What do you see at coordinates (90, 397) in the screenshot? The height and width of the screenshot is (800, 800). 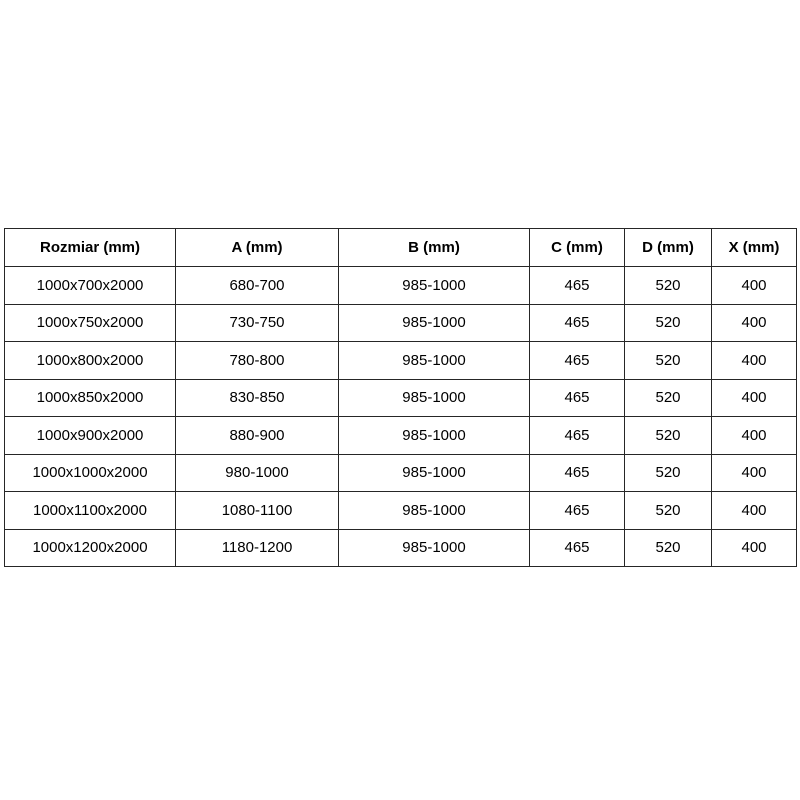 I see `table-cell: 1000x850x2000` at bounding box center [90, 397].